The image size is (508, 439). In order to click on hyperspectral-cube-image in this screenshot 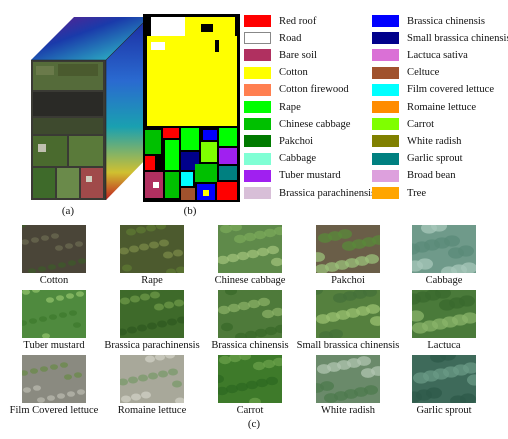, I will do `click(90, 108)`.